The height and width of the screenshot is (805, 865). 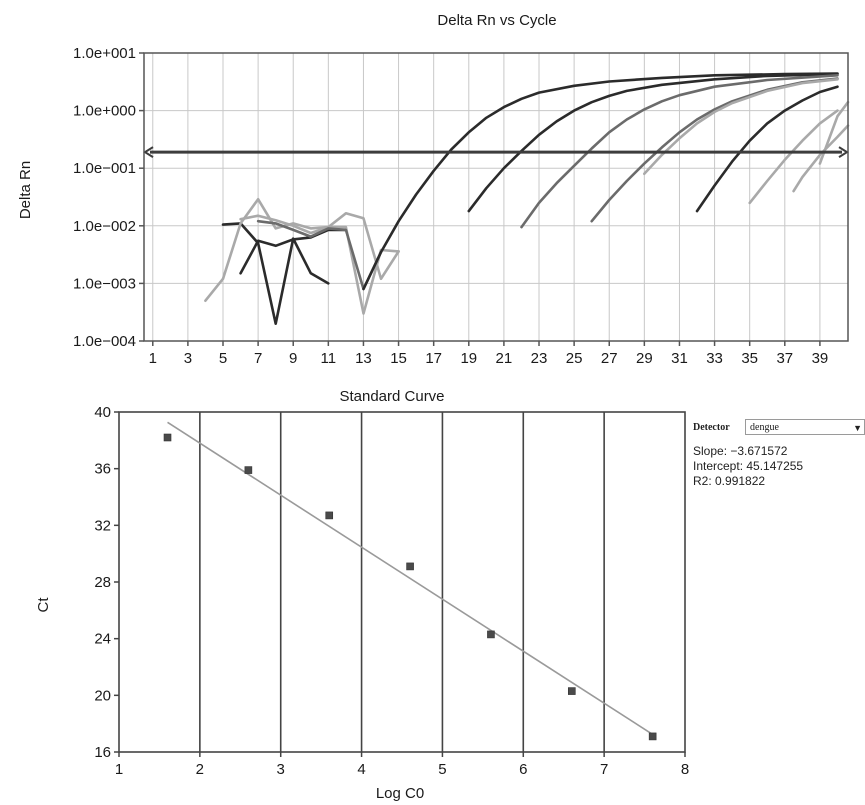 I want to click on detector-label: Detector, so click(x=711, y=427).